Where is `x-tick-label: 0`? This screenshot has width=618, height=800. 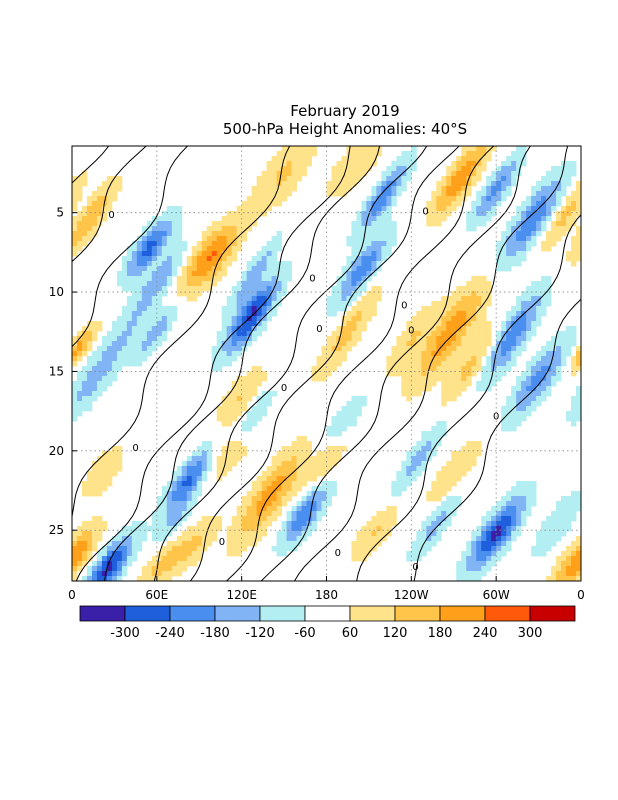 x-tick-label: 0 is located at coordinates (72, 595).